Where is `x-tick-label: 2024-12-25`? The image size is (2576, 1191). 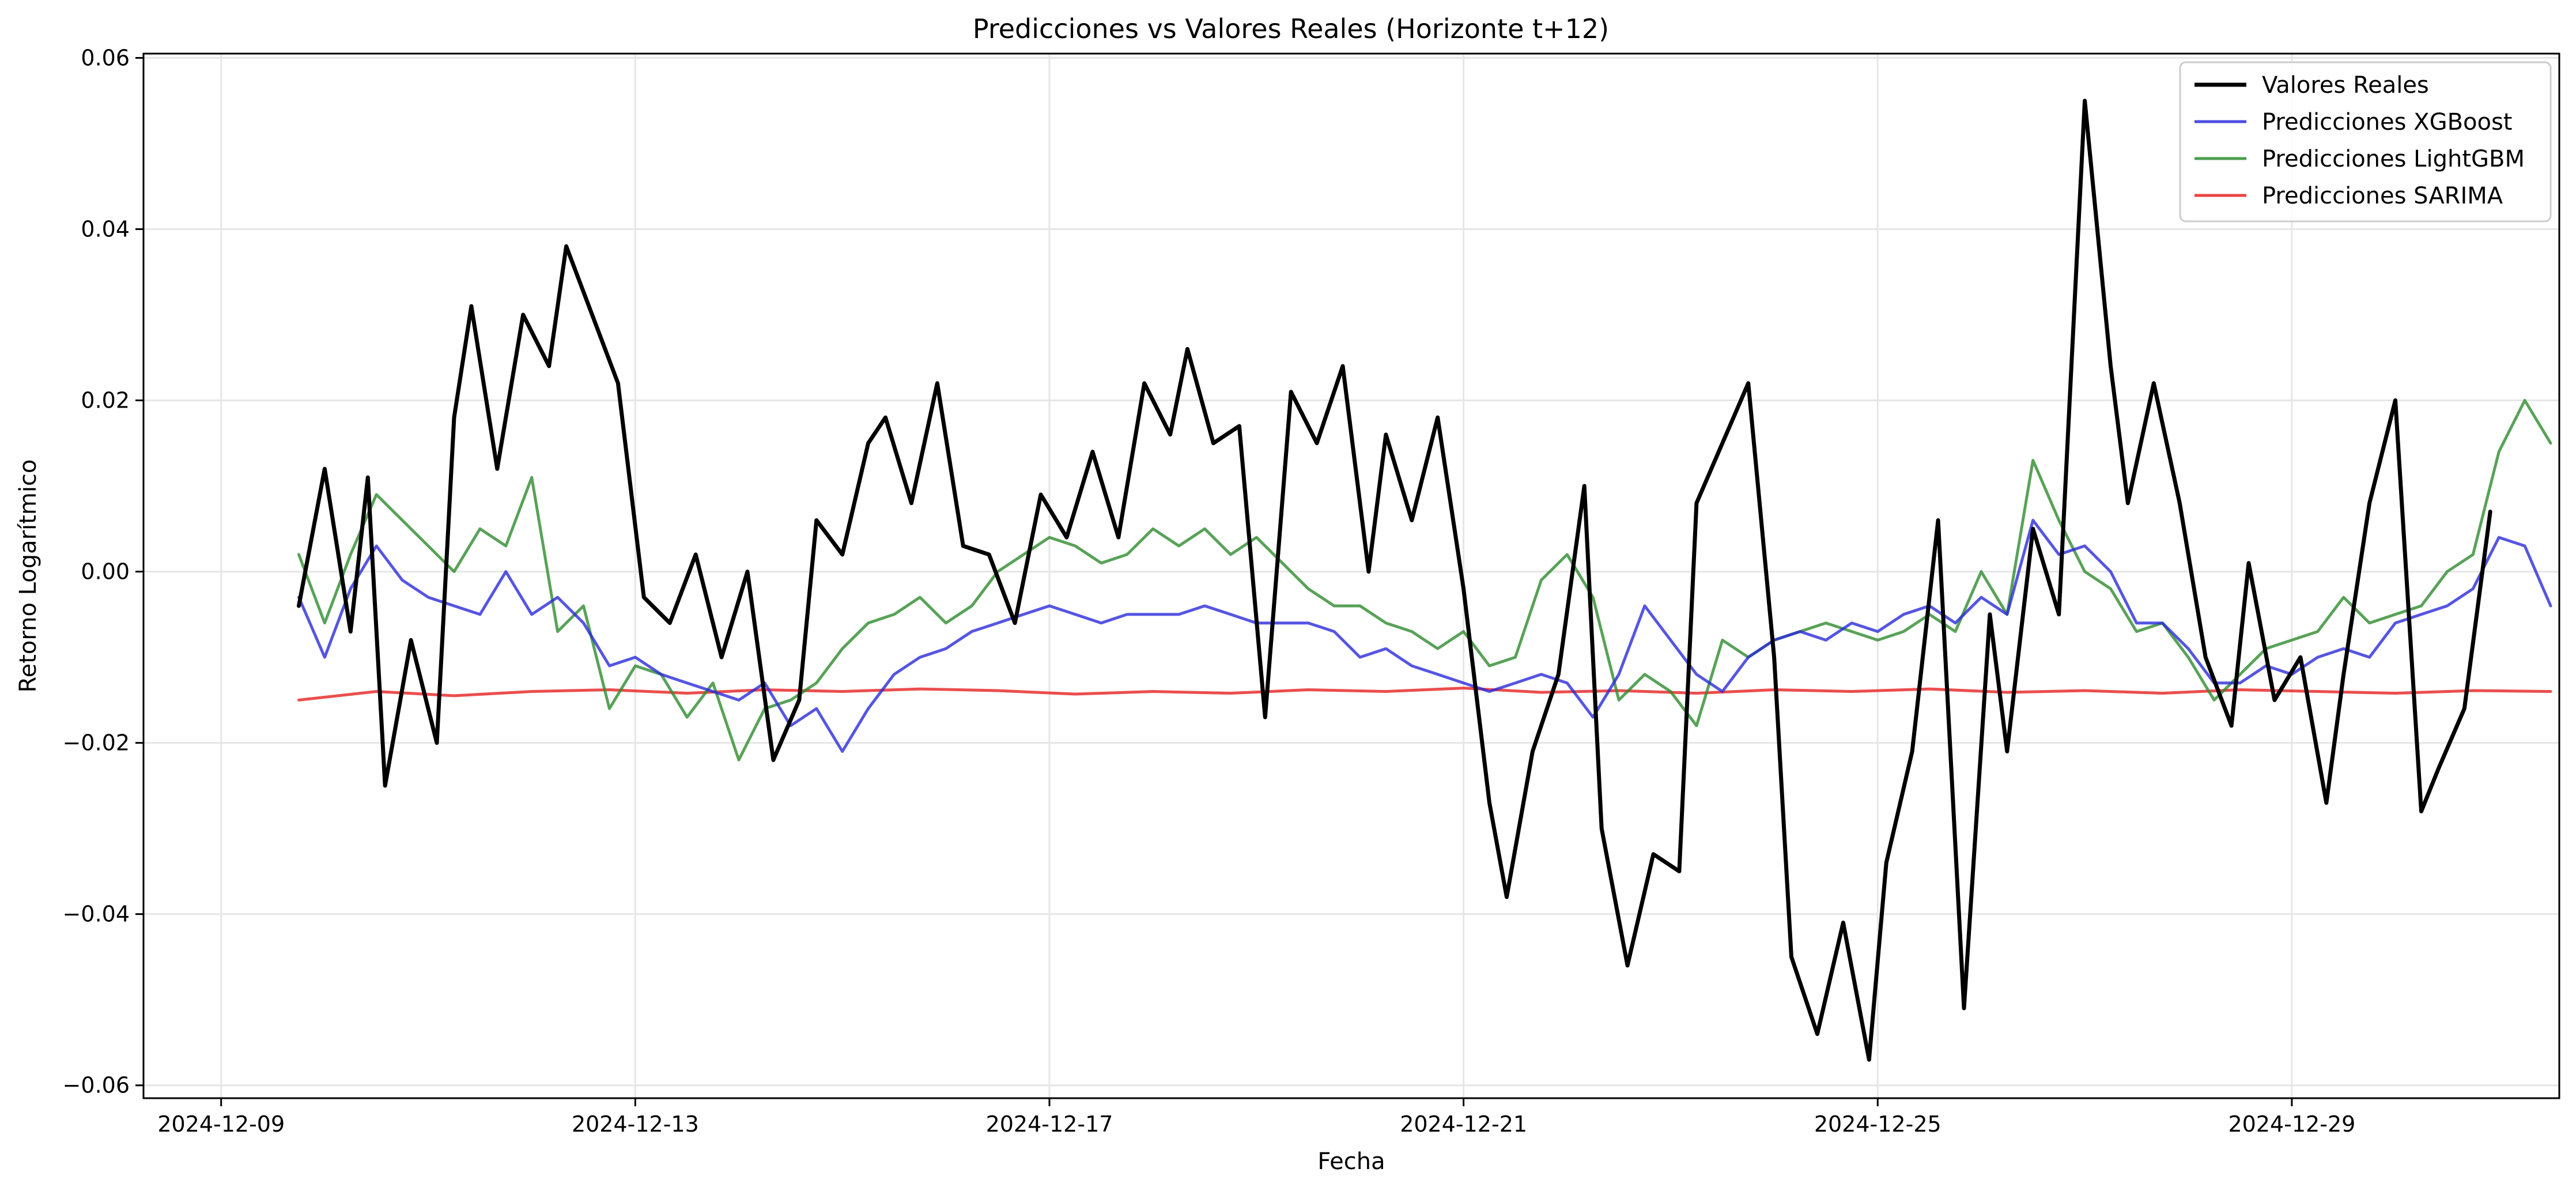 x-tick-label: 2024-12-25 is located at coordinates (1878, 1124).